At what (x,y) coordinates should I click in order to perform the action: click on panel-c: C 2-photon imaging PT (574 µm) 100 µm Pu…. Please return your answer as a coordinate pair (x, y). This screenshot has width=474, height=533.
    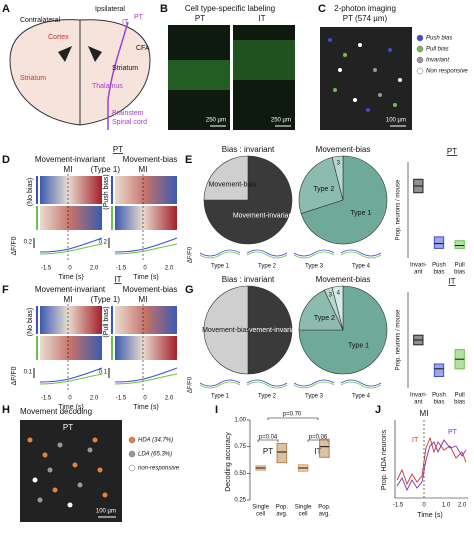
    Looking at the image, I should click on (393, 66).